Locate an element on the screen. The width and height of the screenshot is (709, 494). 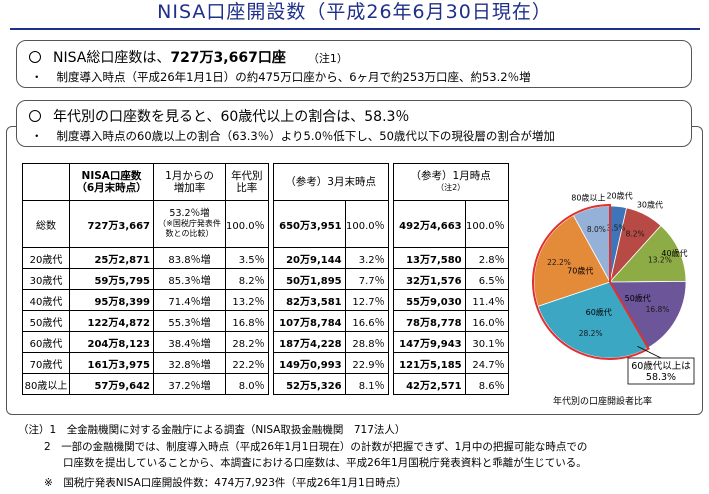
row-label: 30歳代 is located at coordinates (46, 279).